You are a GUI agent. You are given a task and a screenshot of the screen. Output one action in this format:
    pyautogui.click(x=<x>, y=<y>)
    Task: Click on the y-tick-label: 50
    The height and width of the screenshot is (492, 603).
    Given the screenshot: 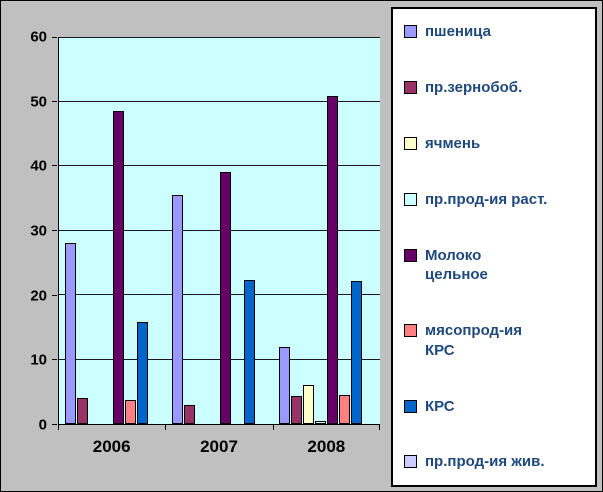 What is the action you would take?
    pyautogui.click(x=38, y=102)
    